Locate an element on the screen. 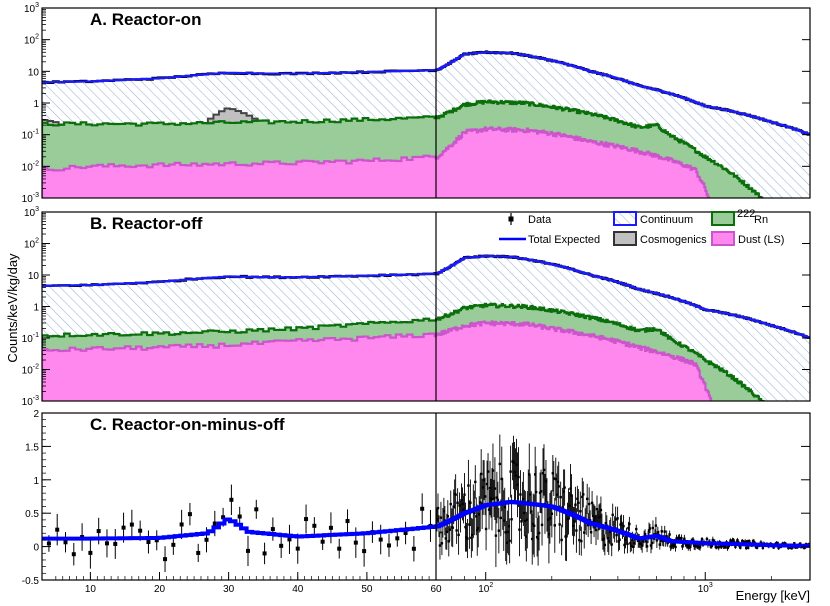 The height and width of the screenshot is (606, 830). panel-C-xtick-label: 60 is located at coordinates (436, 589).